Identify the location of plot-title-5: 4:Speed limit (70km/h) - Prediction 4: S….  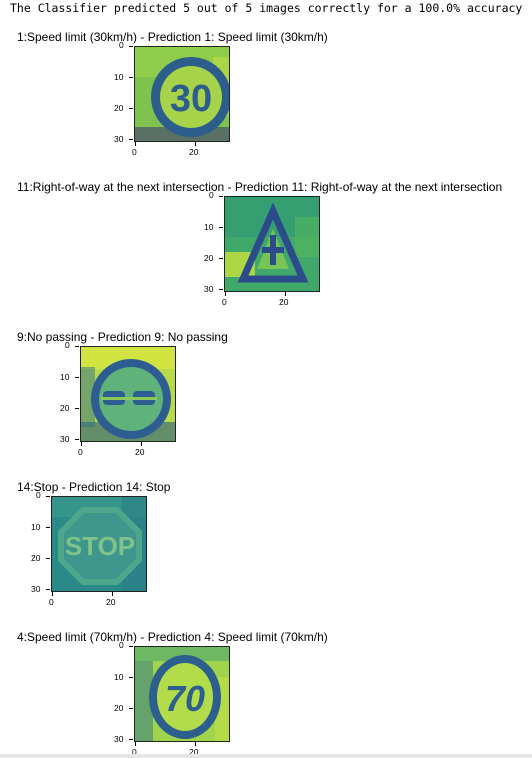
(172, 637).